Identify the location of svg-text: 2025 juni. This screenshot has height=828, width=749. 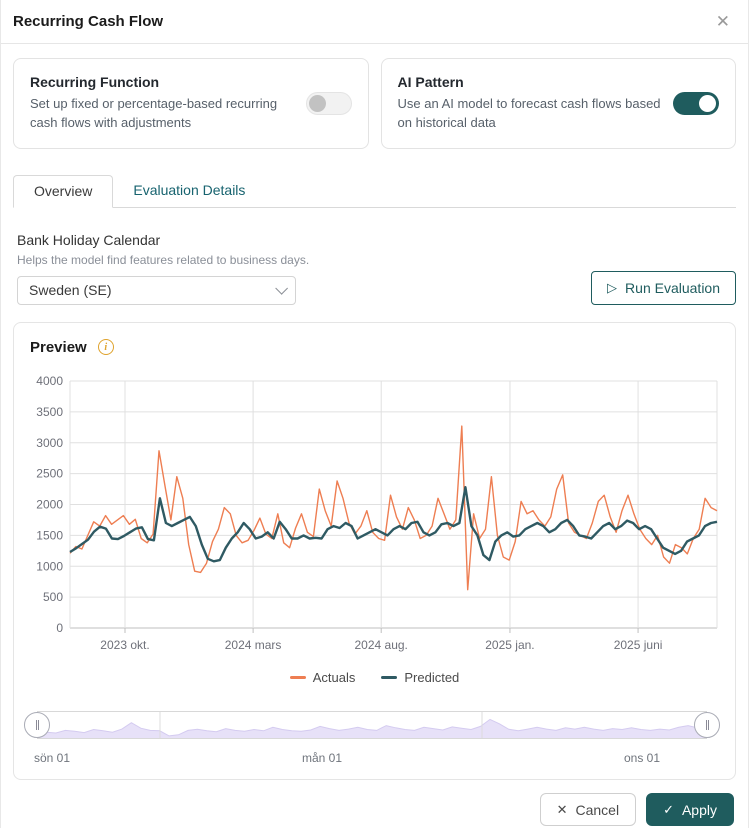
(638, 645).